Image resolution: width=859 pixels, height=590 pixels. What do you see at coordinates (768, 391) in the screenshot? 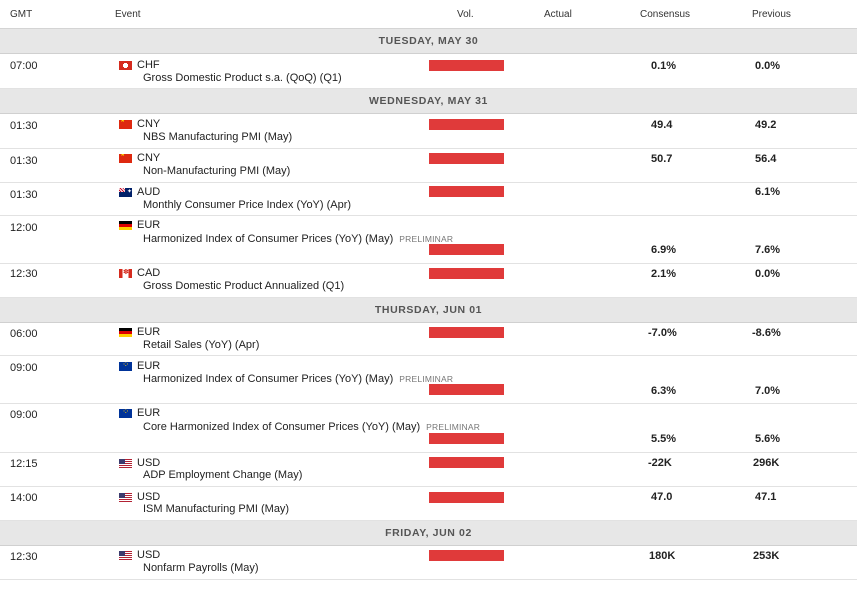
I see `event-previous: 7.0%` at bounding box center [768, 391].